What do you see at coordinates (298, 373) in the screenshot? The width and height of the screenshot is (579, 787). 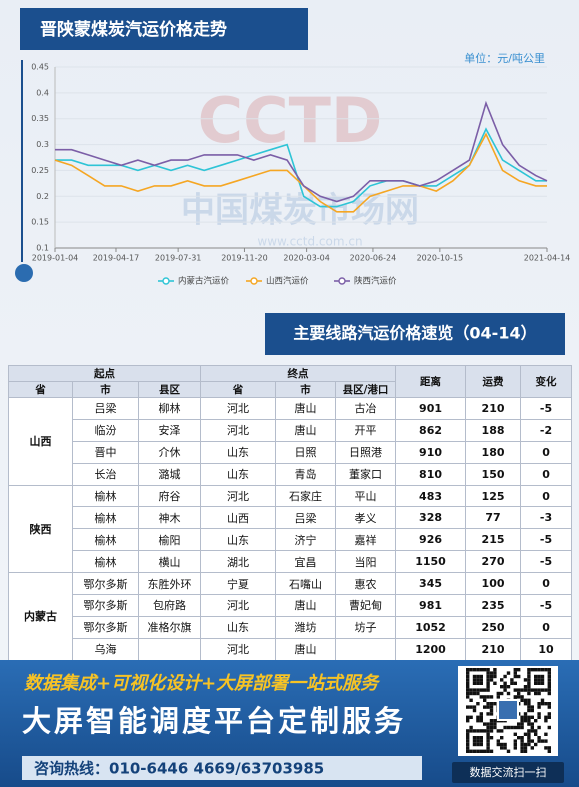 I see `header-group: 终点` at bounding box center [298, 373].